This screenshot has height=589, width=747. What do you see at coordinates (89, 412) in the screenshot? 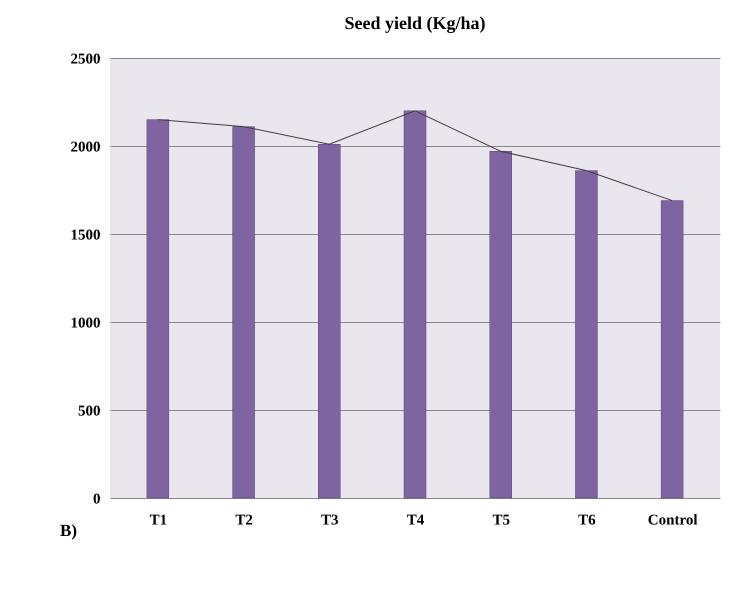
I see `y-tick-label: 500` at bounding box center [89, 412].